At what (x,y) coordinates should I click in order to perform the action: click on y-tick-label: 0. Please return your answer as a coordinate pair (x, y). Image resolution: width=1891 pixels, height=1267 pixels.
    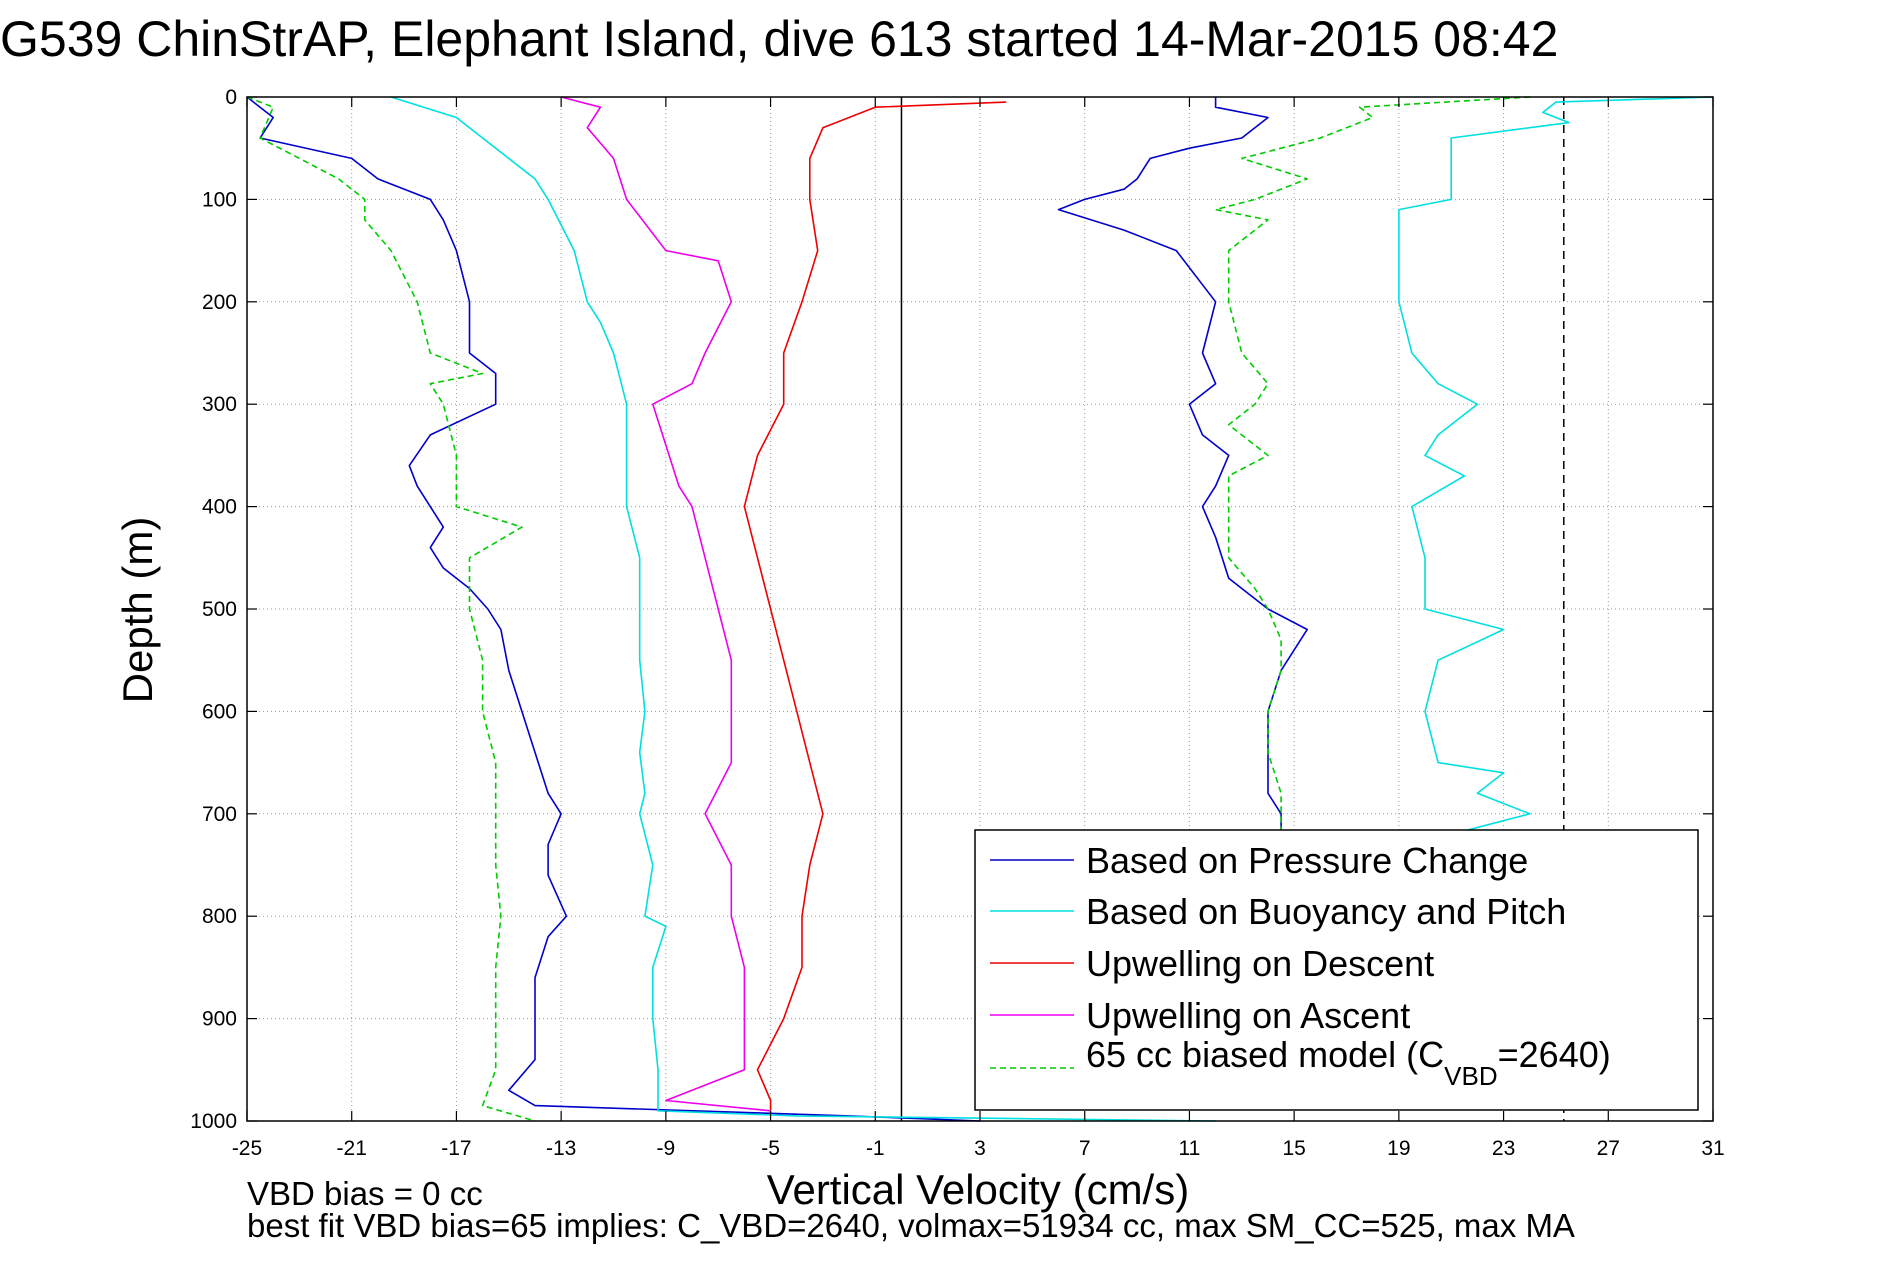
    Looking at the image, I should click on (231, 97).